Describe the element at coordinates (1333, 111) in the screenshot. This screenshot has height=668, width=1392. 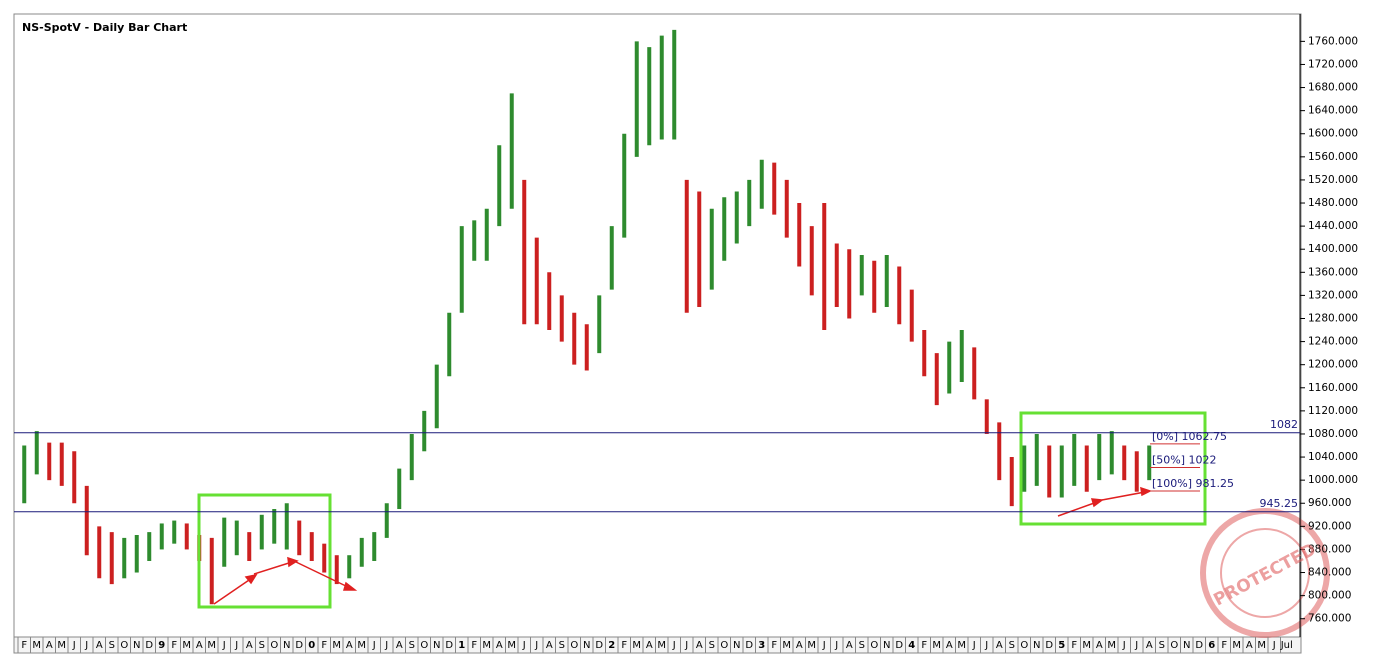
I see `y-tick-label: 1640.000` at that location.